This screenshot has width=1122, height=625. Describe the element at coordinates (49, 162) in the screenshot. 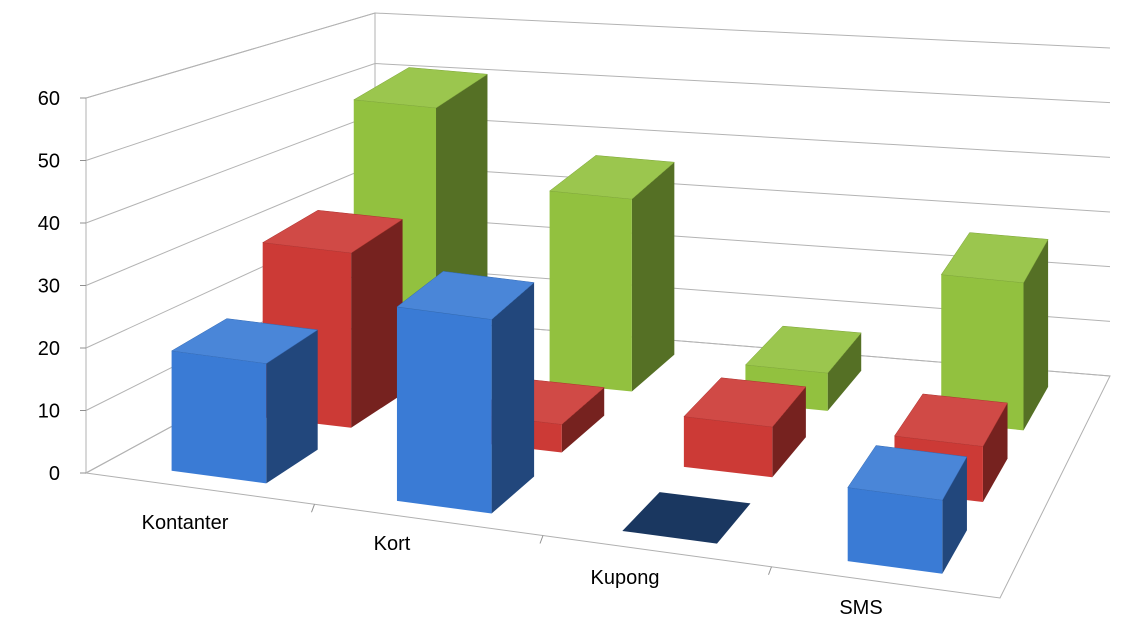

I see `y-tick-label: 50` at that location.